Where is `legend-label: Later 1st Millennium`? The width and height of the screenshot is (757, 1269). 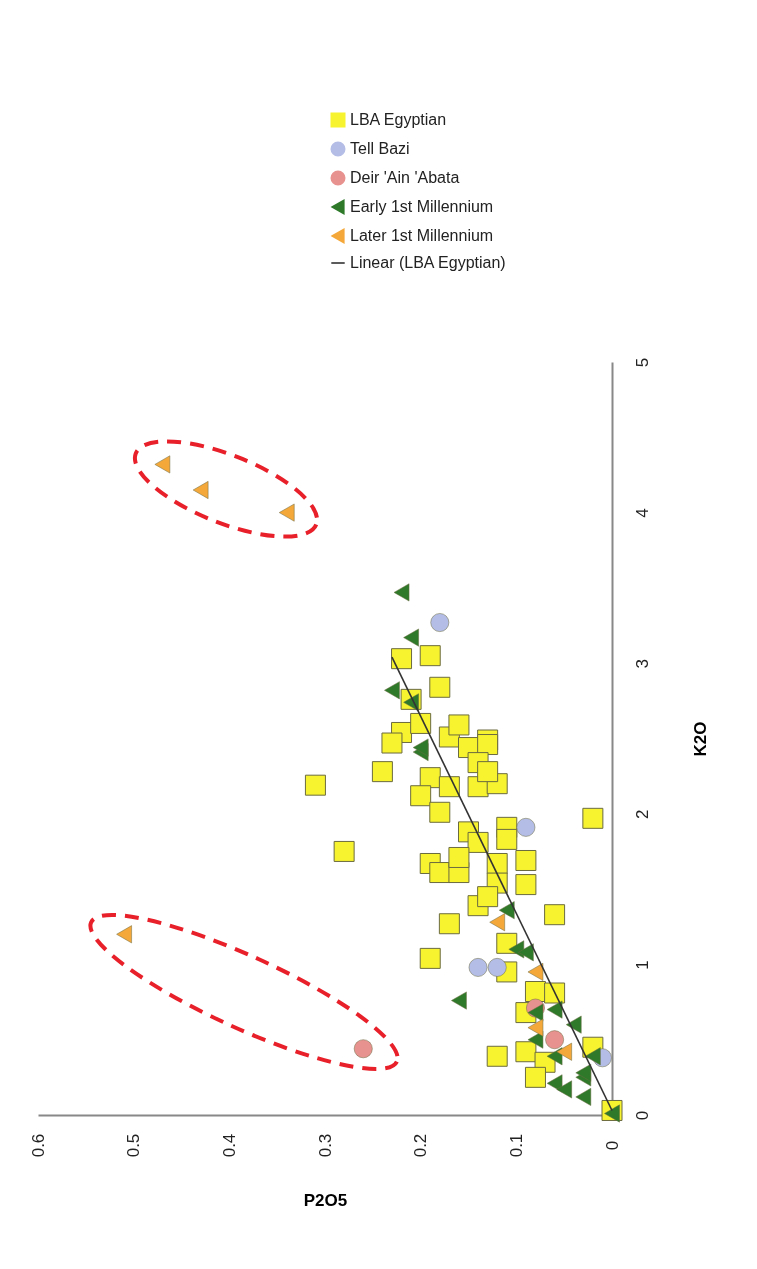 legend-label: Later 1st Millennium is located at coordinates (422, 235).